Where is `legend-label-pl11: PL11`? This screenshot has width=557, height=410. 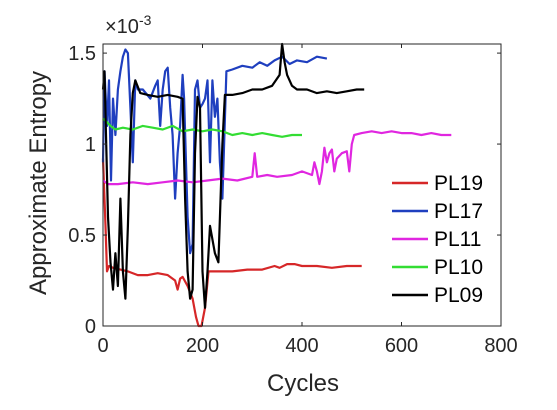 legend-label-pl11: PL11 is located at coordinates (458, 239).